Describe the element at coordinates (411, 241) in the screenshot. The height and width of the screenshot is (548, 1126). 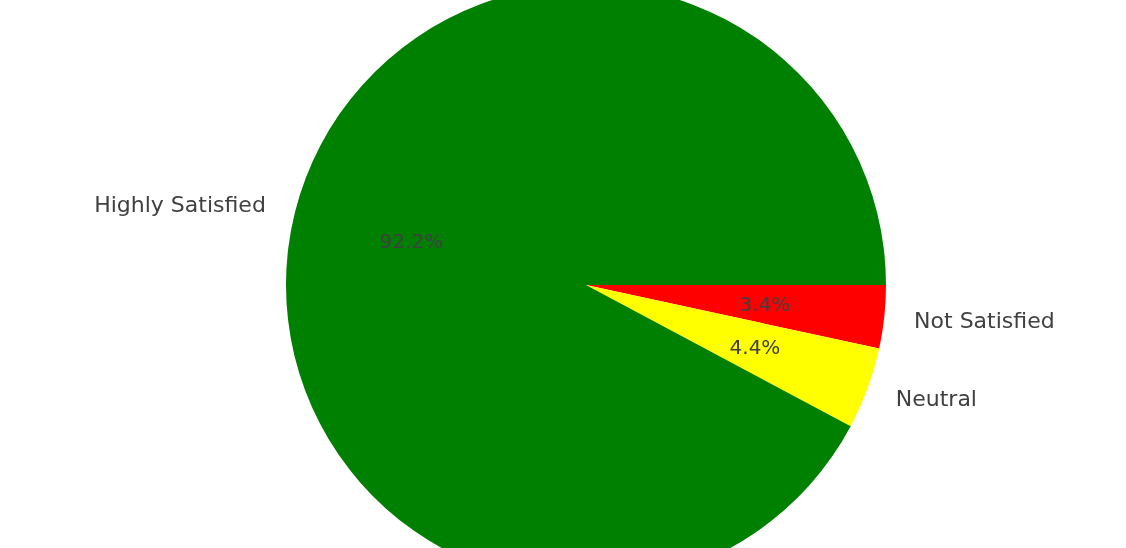
I see `data-label: 92.2%` at that location.